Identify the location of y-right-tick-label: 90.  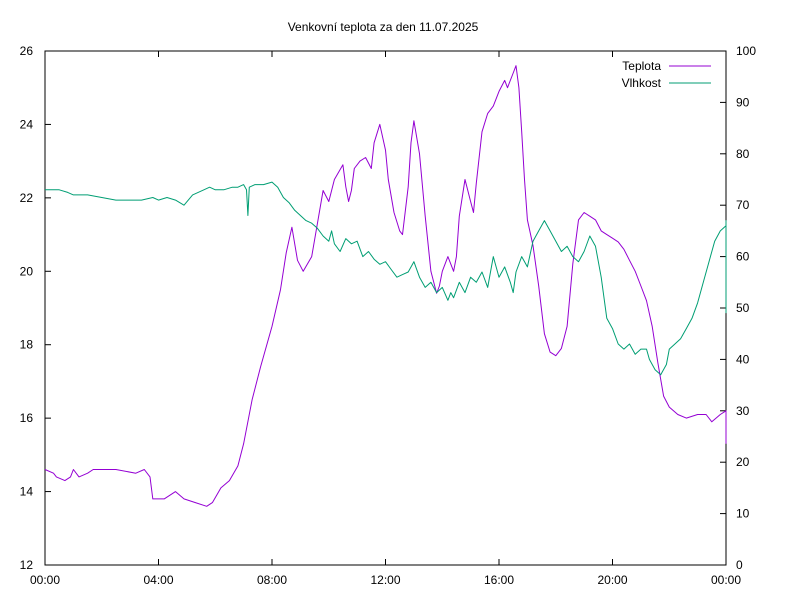
(743, 102).